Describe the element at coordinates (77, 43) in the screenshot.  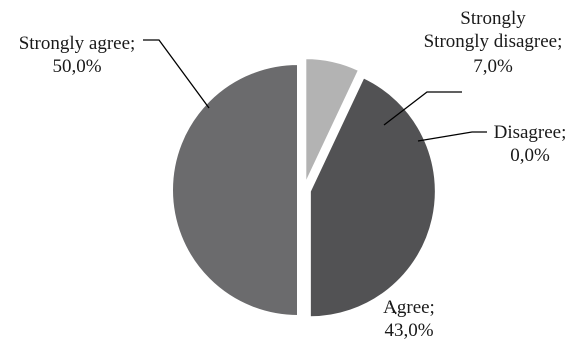
I see `label-strongly-agree-name: Strongly agree;` at that location.